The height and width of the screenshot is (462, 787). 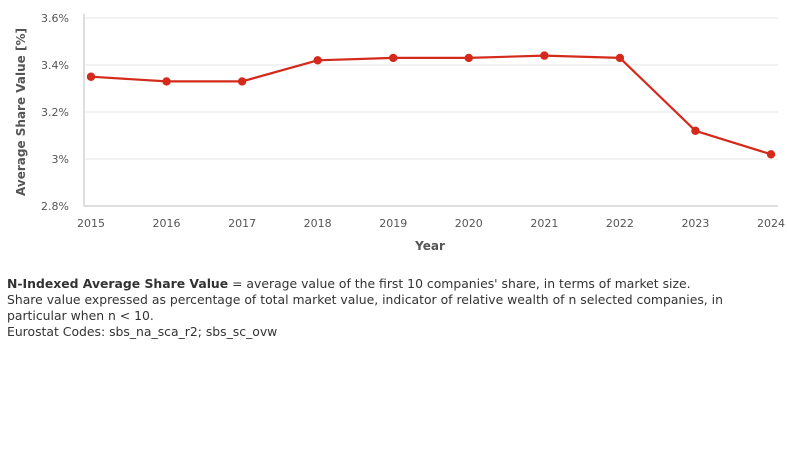 I want to click on y-tick-label: 3.2%, so click(x=55, y=112).